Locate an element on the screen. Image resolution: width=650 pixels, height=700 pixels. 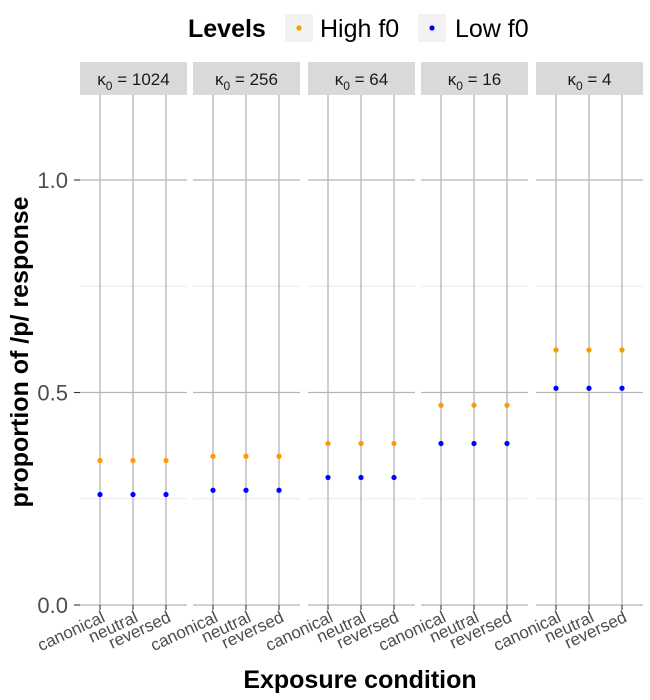
facet-strip-label: κ0 = 256 is located at coordinates (246, 81).